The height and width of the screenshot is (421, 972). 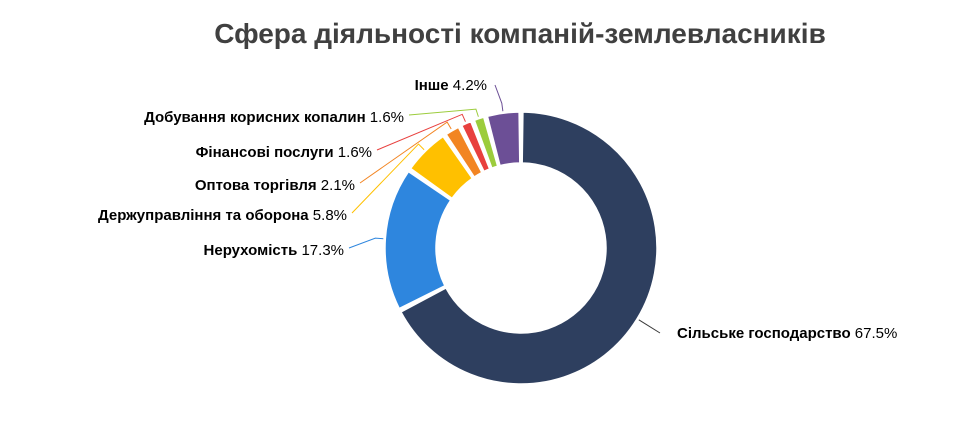 I want to click on data-label-value: 5.8%, so click(x=328, y=215).